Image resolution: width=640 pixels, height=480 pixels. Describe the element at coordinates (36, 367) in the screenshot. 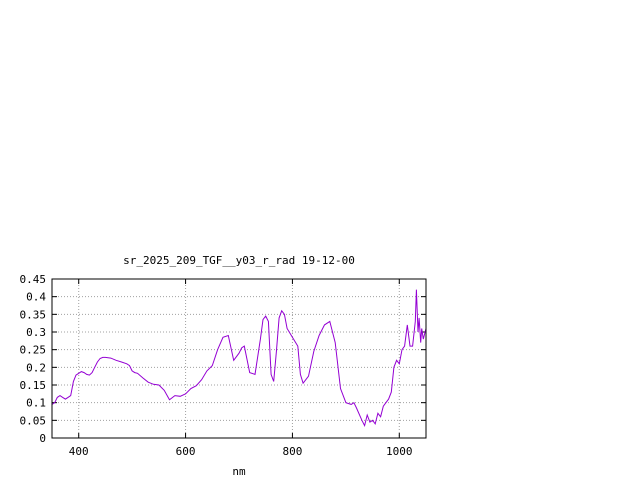

I see `y-tick-label: 0.2` at that location.